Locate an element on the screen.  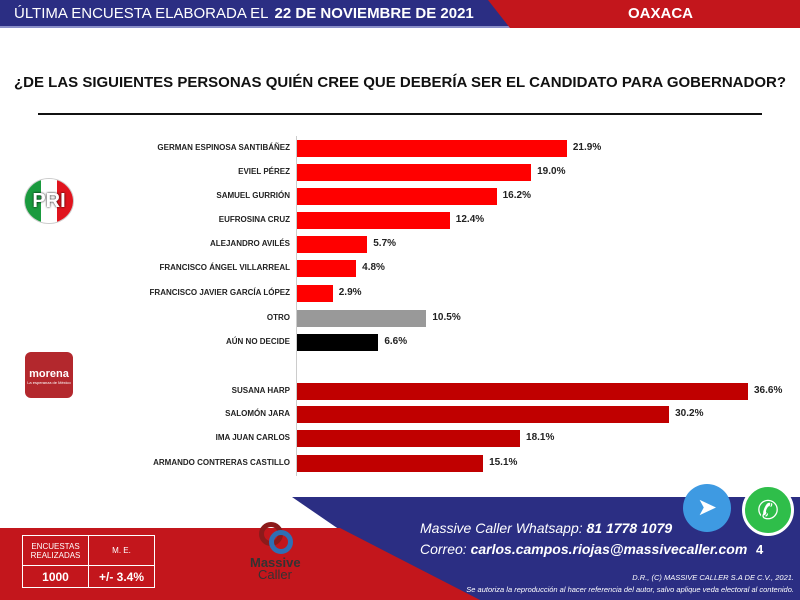
data-label: 10.5% is located at coordinates (446, 317).